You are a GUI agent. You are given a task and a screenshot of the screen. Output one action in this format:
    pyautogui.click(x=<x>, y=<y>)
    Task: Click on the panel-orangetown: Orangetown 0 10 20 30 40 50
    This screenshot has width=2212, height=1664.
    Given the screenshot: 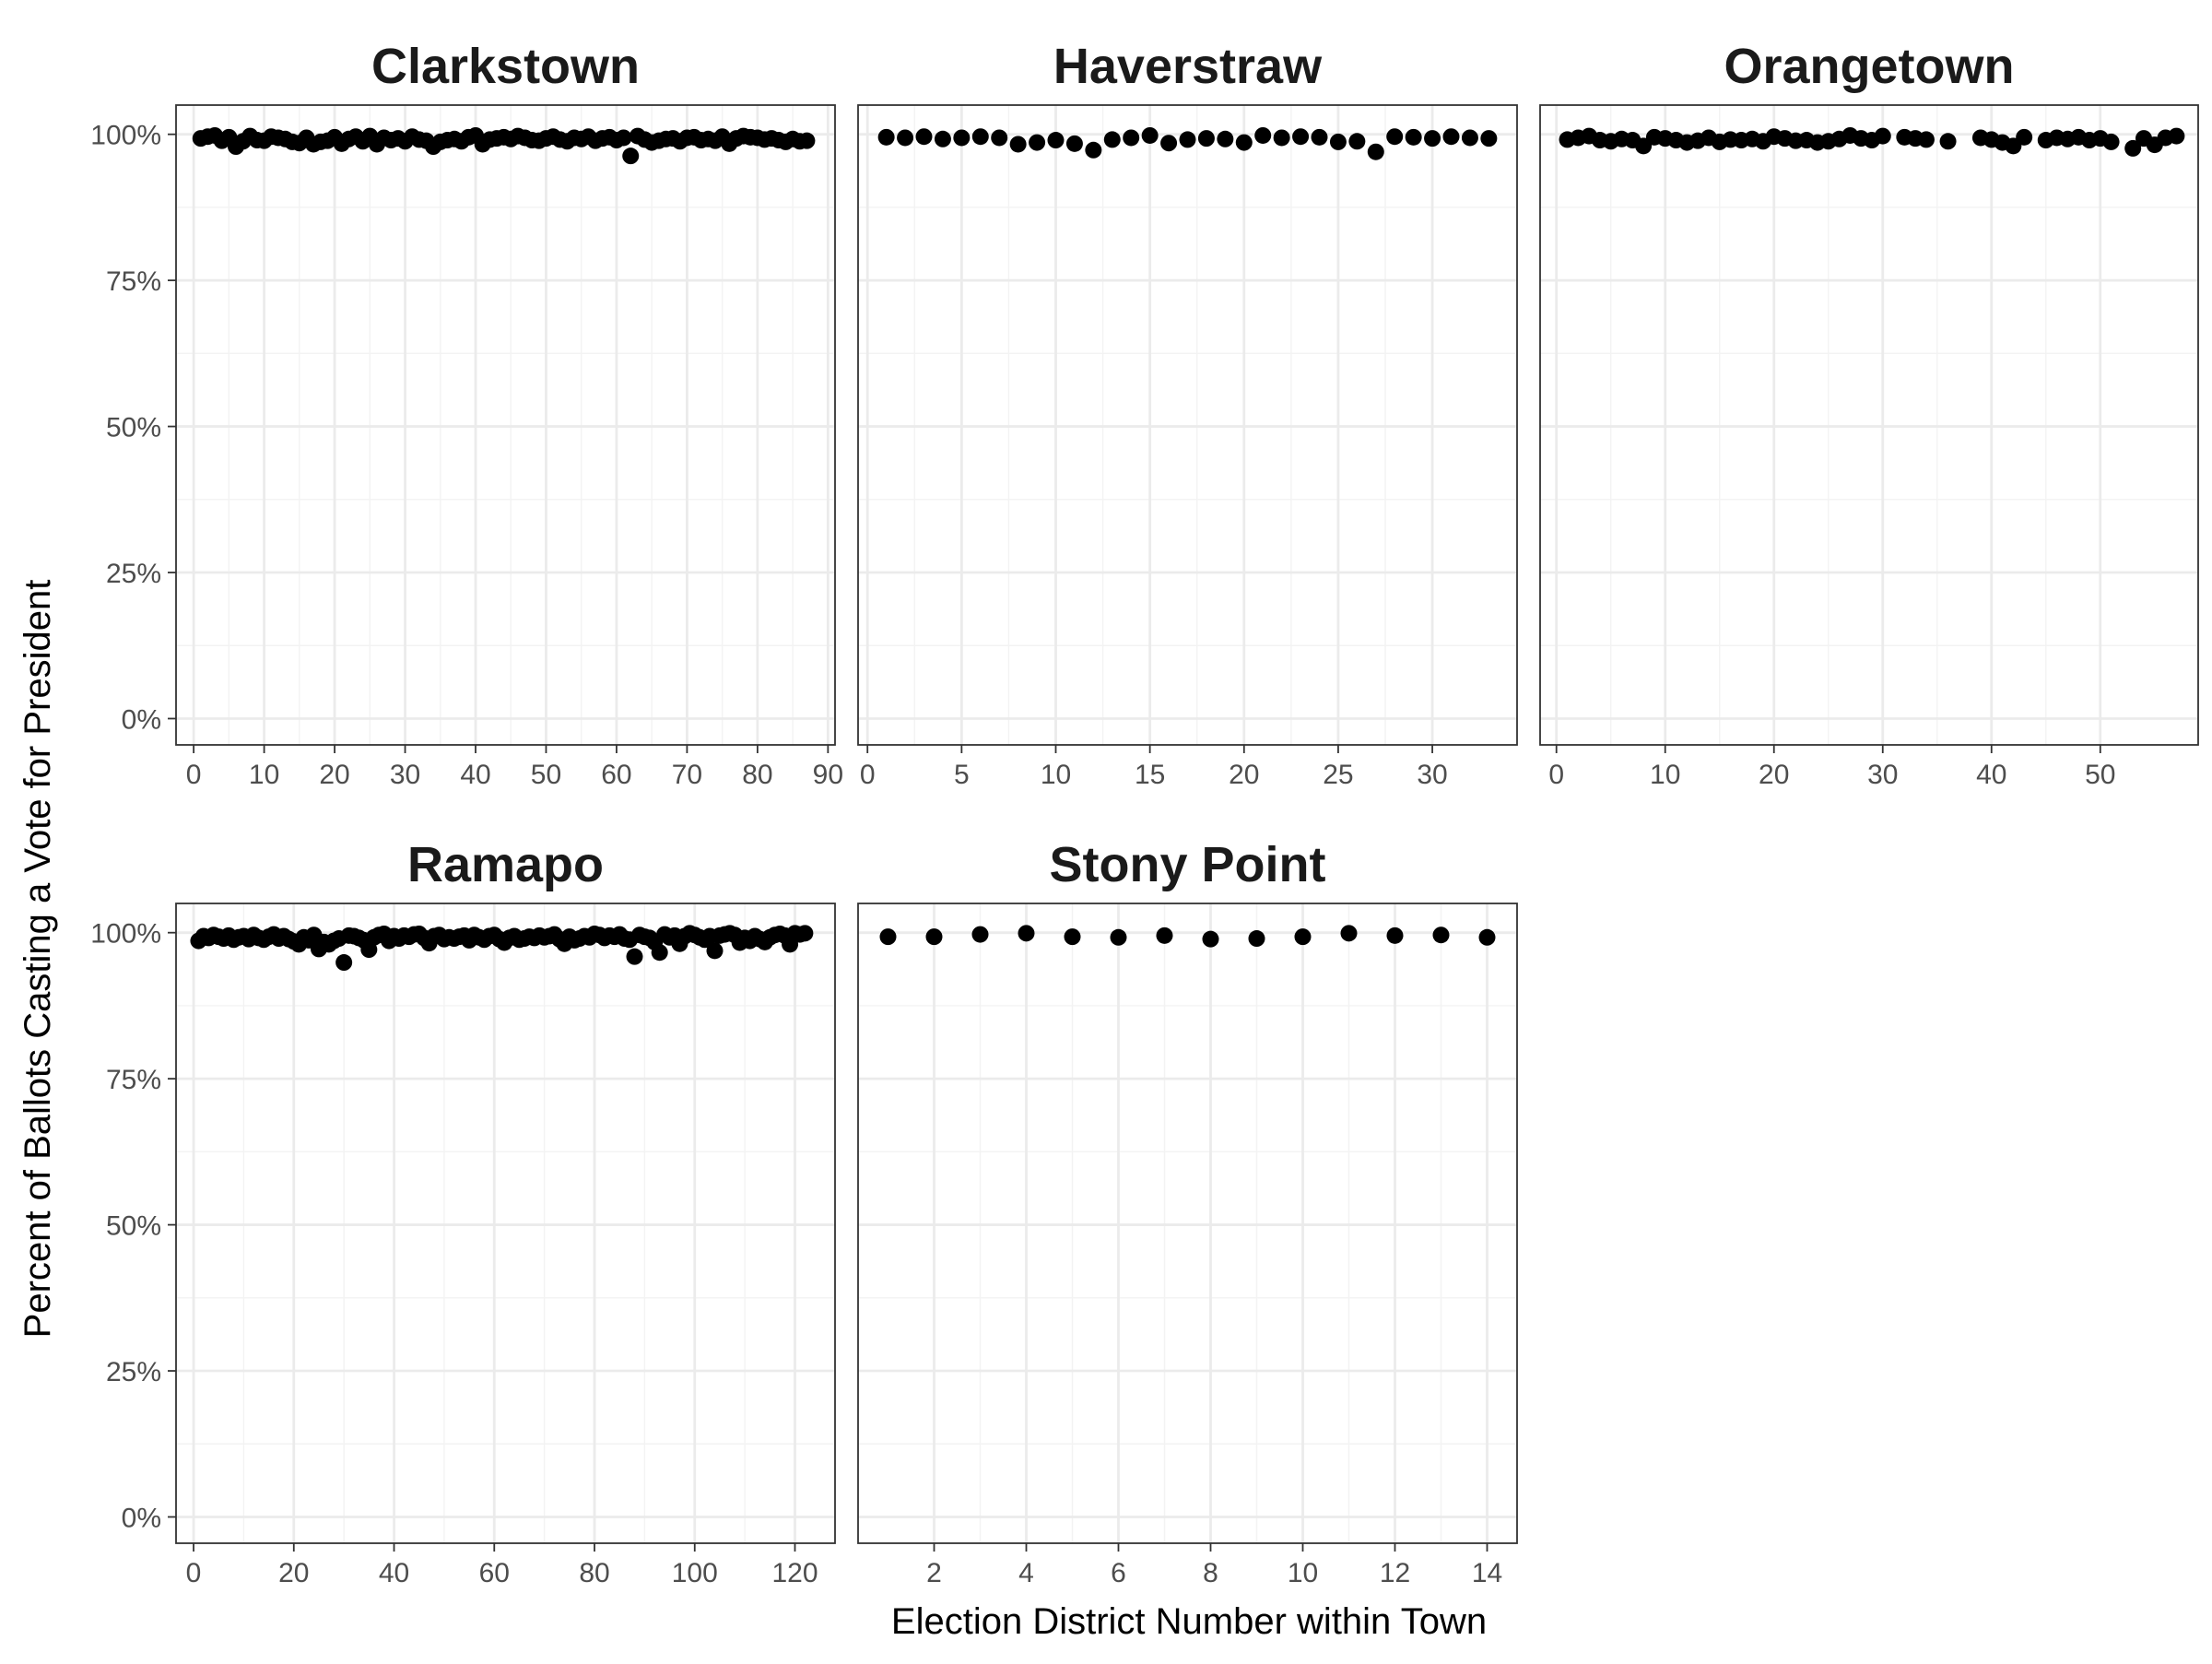 What is the action you would take?
    pyautogui.click(x=1869, y=414)
    